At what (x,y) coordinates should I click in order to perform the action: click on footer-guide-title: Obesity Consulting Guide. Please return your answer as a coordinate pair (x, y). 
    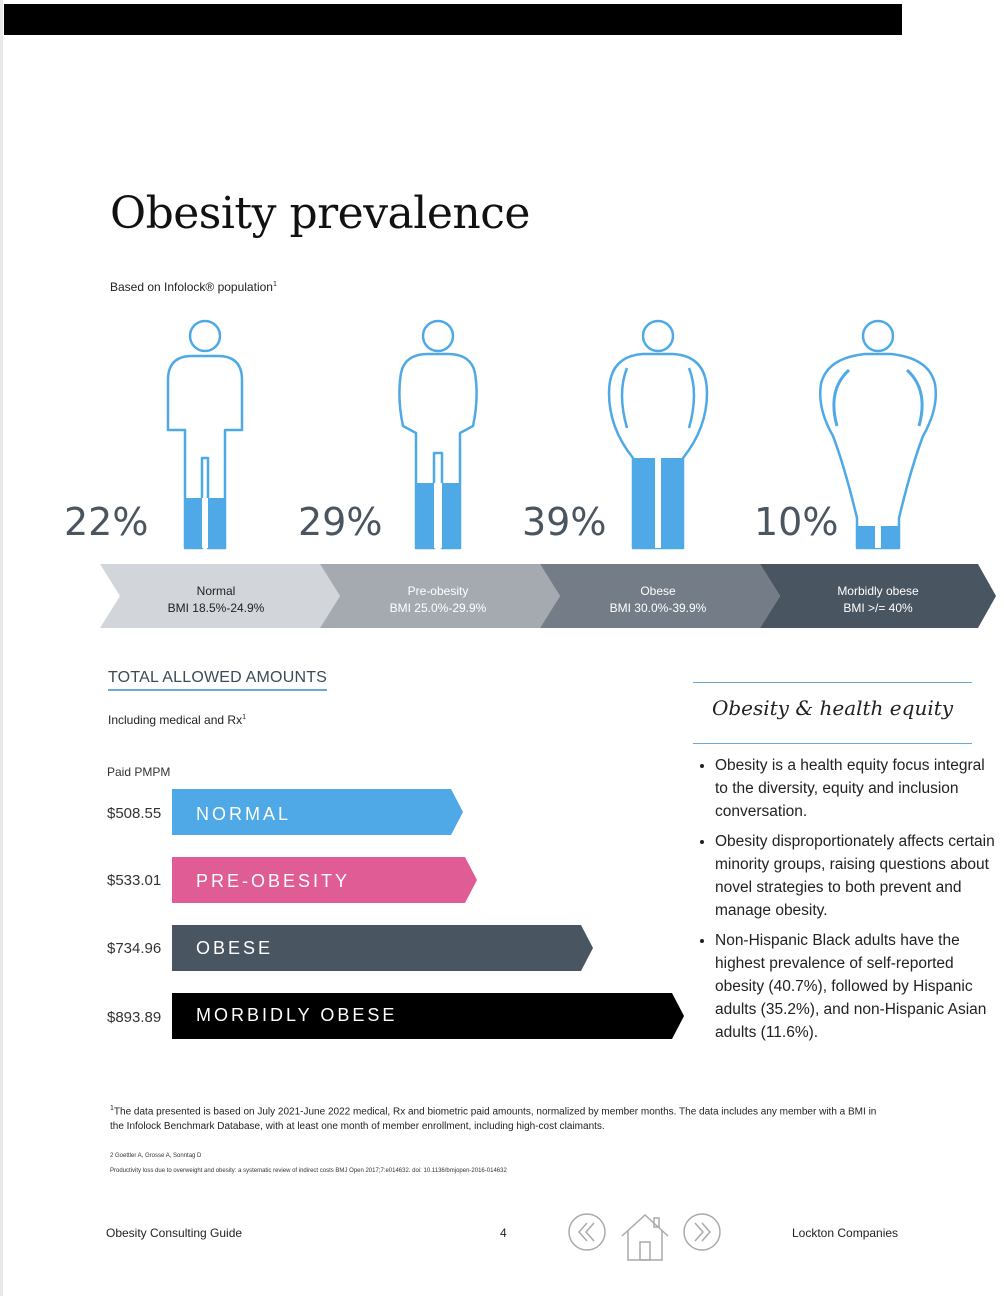
    Looking at the image, I should click on (174, 1233).